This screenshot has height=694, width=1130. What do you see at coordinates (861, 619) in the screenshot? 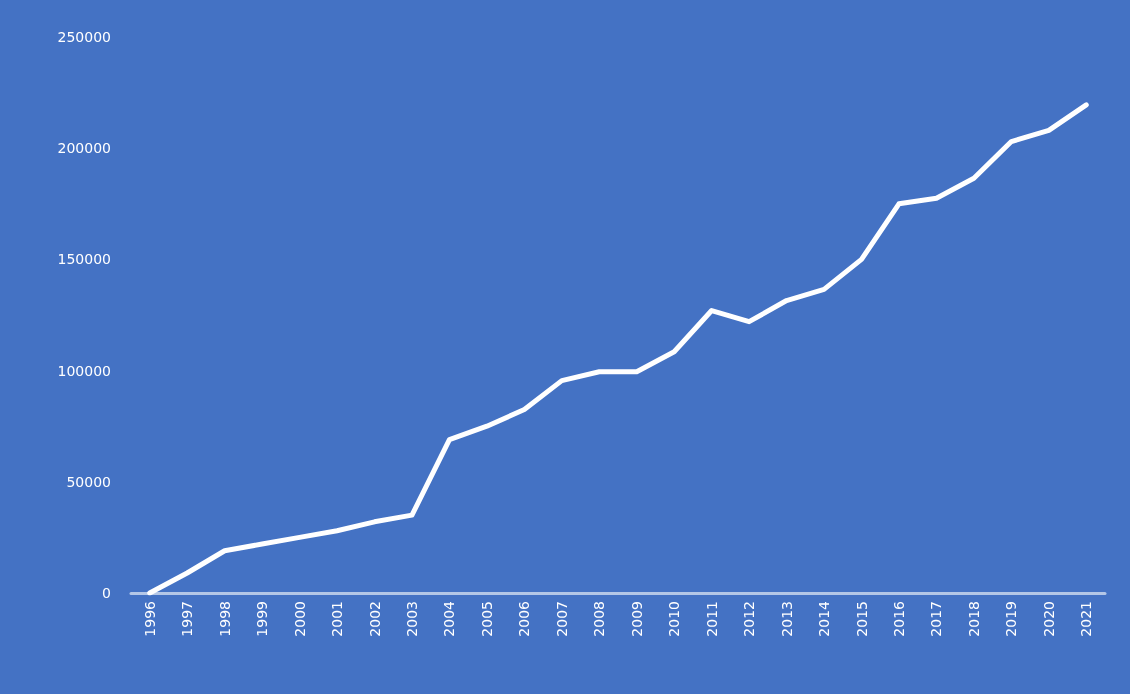
I see `x-tick-label: 2015` at bounding box center [861, 619].